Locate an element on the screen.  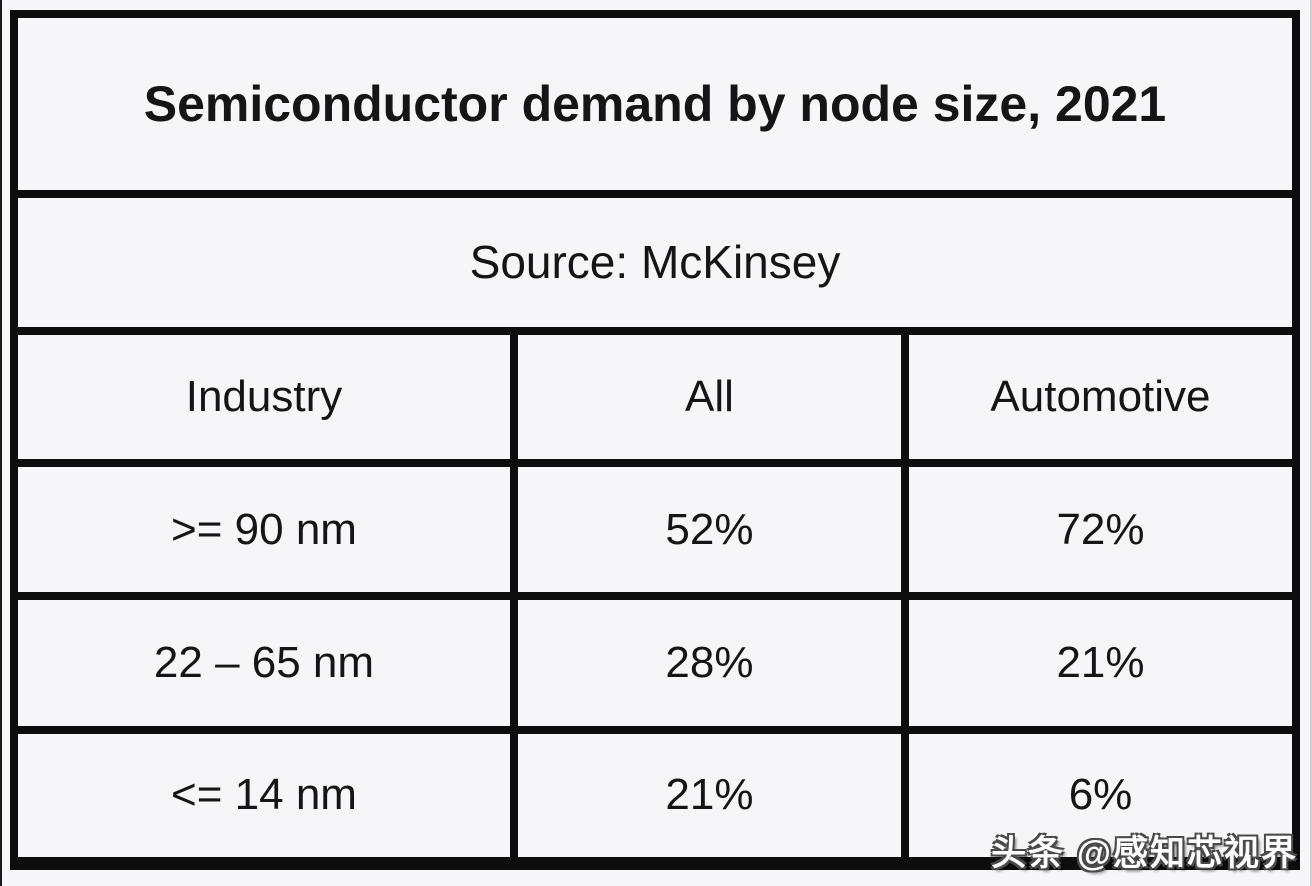
column-header-industry: Industry is located at coordinates (264, 397).